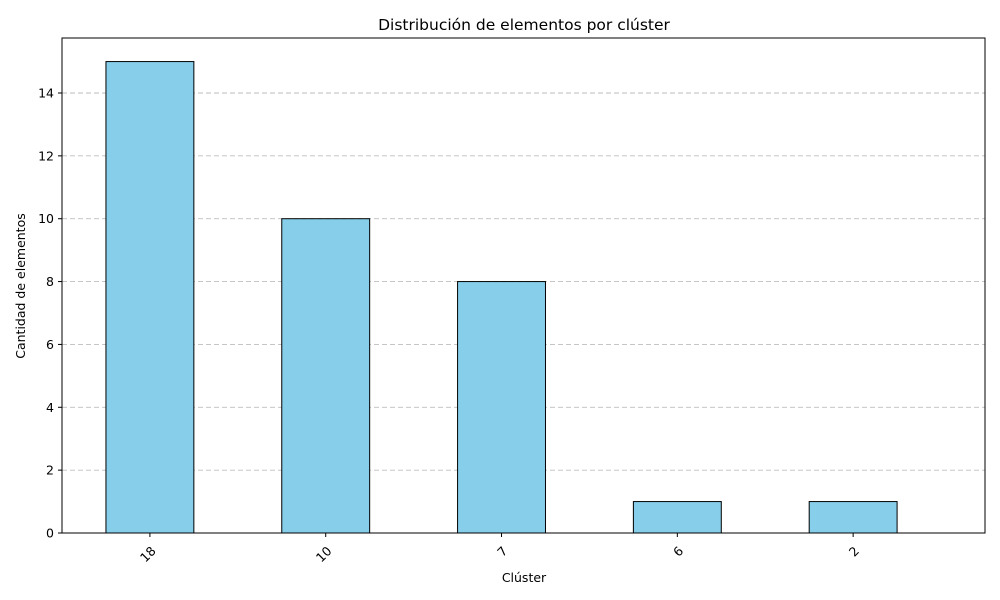 Image resolution: width=1000 pixels, height=600 pixels. I want to click on x-tick-label-7: 7, so click(502, 551).